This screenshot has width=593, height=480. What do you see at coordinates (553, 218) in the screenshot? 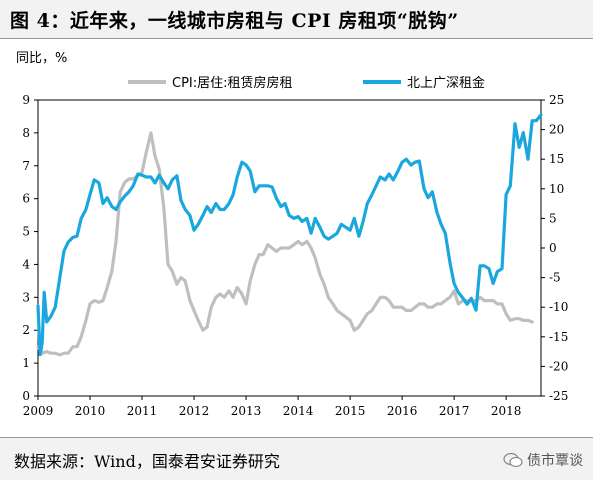
I see `y-right-tick-label: 5` at bounding box center [553, 218].